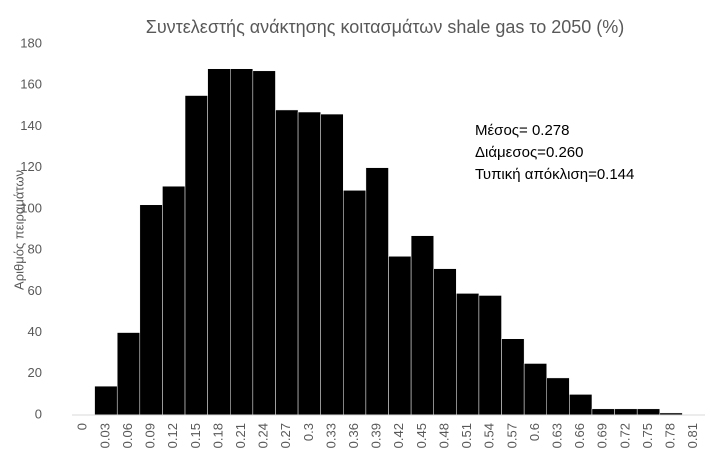  I want to click on annotation: Τυπική απόκλιση=0.144, so click(554, 174).